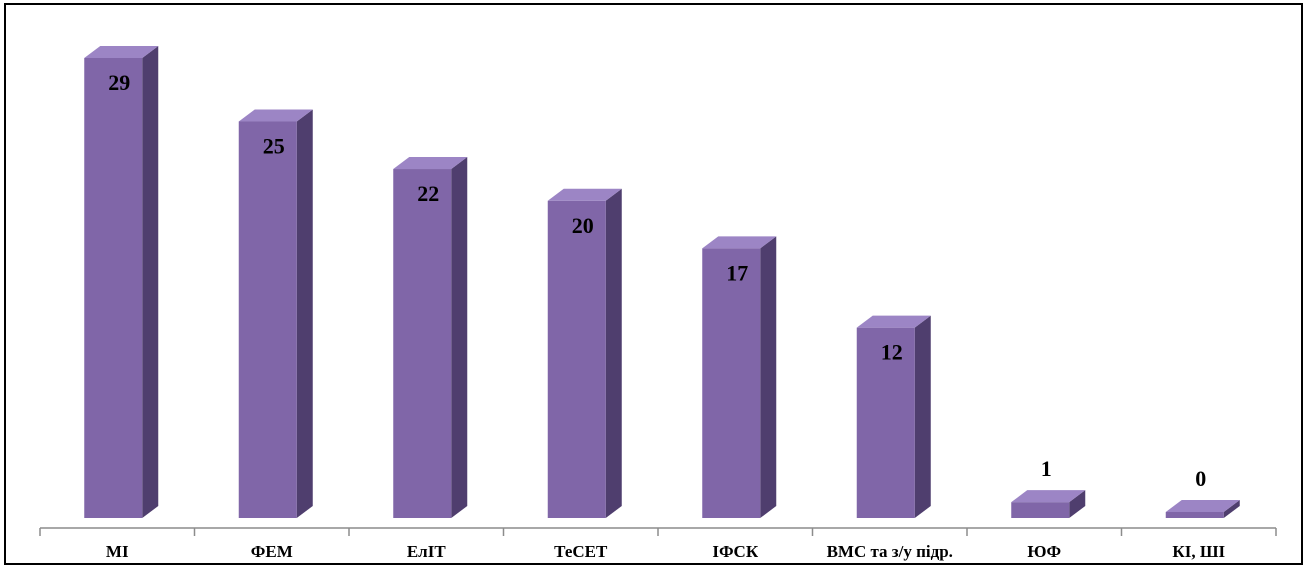 This screenshot has height=569, width=1309. Describe the element at coordinates (117, 551) in the screenshot. I see `category-label-0: МІ` at that location.